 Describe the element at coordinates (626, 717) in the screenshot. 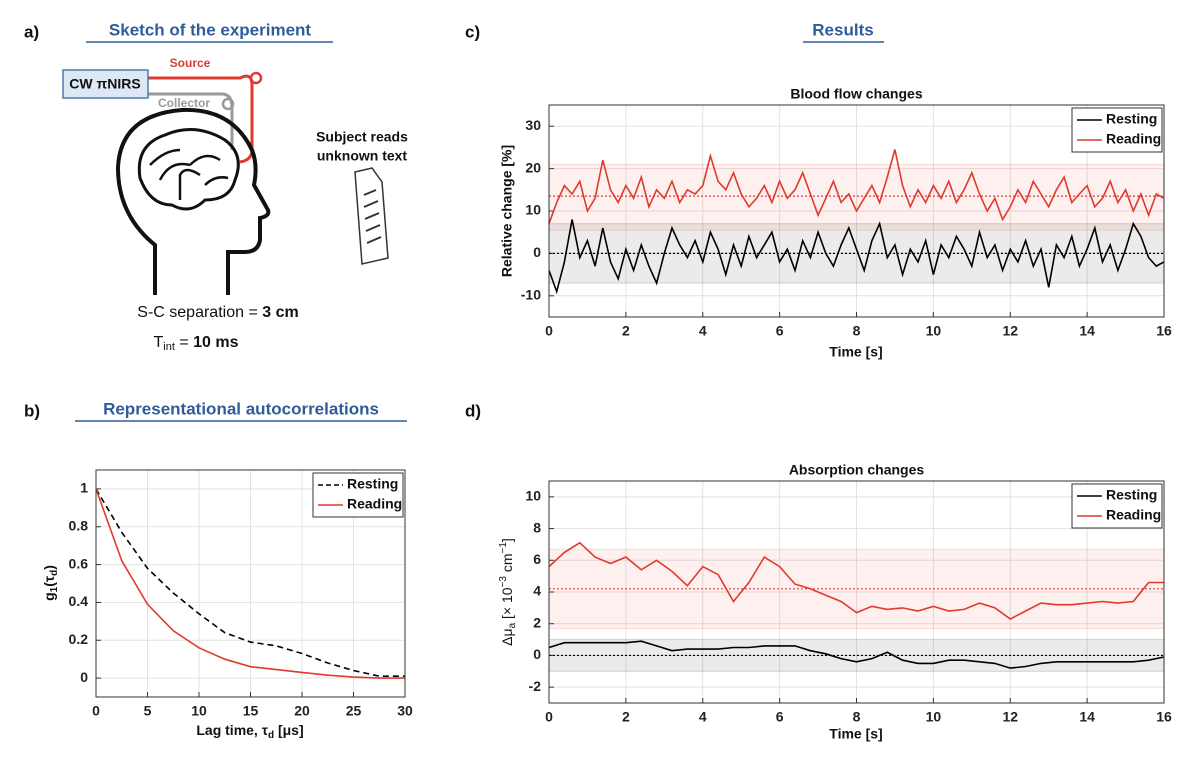

I see `x-tick-label: 2` at that location.